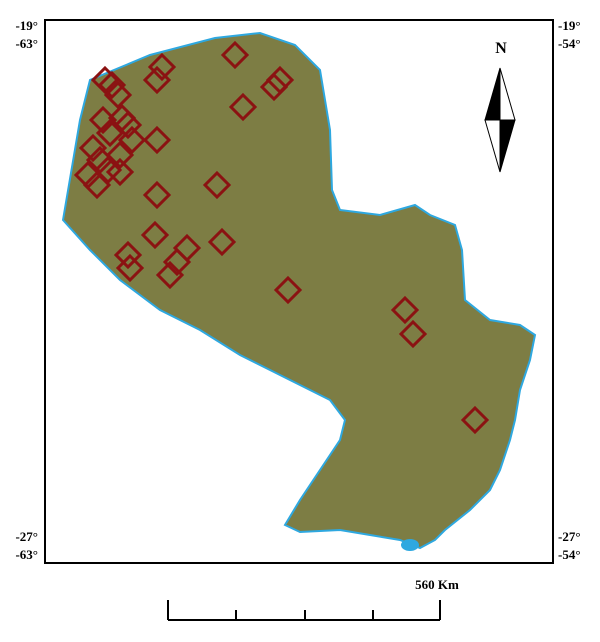  Describe the element at coordinates (500, 120) in the screenshot. I see `north-arrow` at that location.